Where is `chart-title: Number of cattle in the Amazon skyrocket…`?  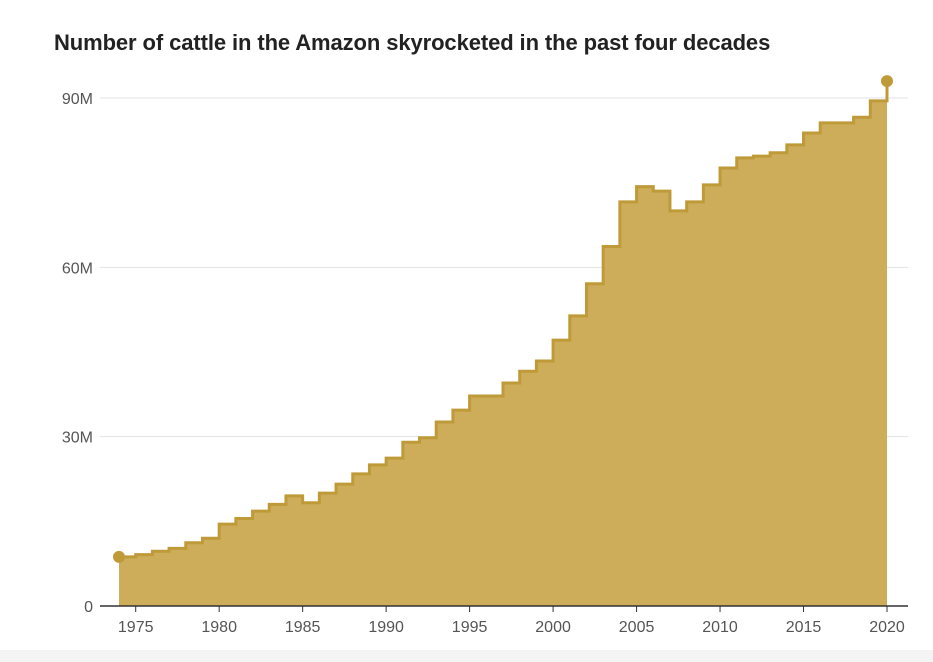 chart-title: Number of cattle in the Amazon skyrocket… is located at coordinates (412, 42).